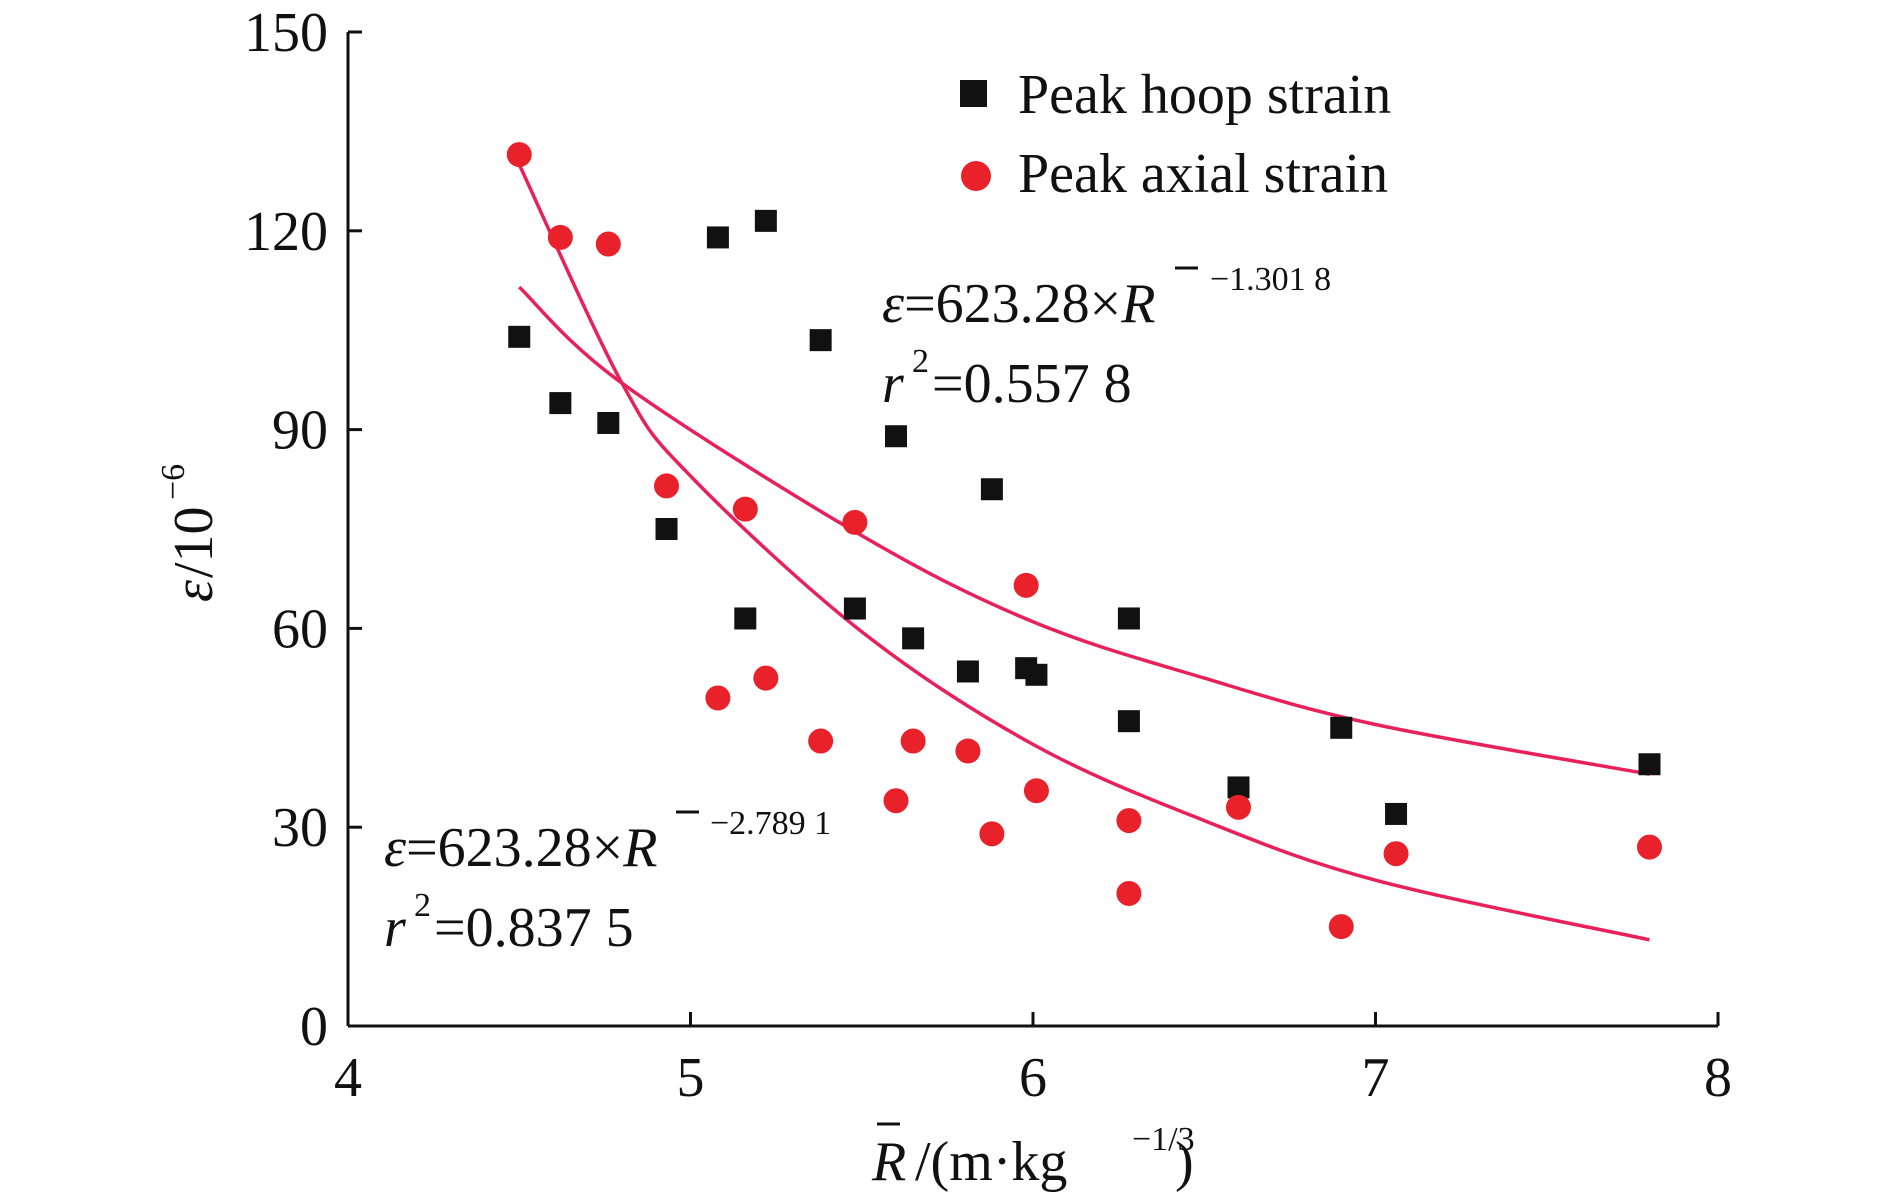 The height and width of the screenshot is (1201, 1890). Describe the element at coordinates (770, 823) in the screenshot. I see `equation-axial-exponent: −2.789 1` at that location.